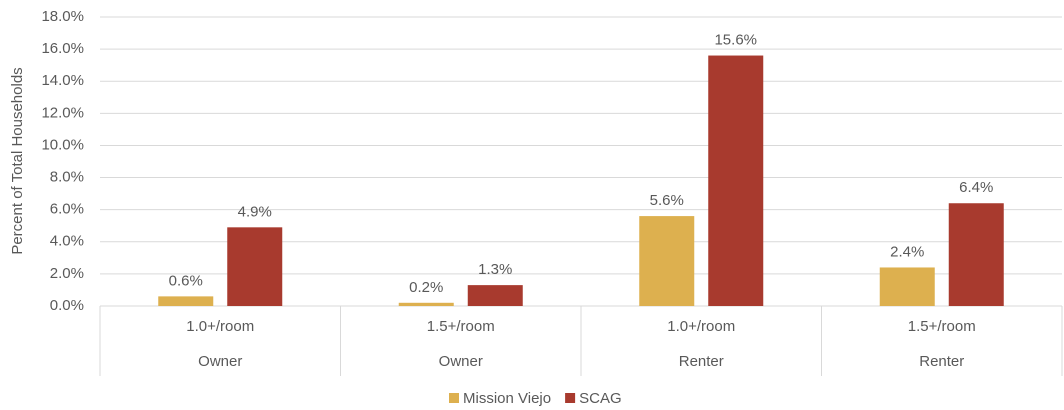 The width and height of the screenshot is (1064, 410). I want to click on legend-label: Mission Viejo, so click(507, 398).